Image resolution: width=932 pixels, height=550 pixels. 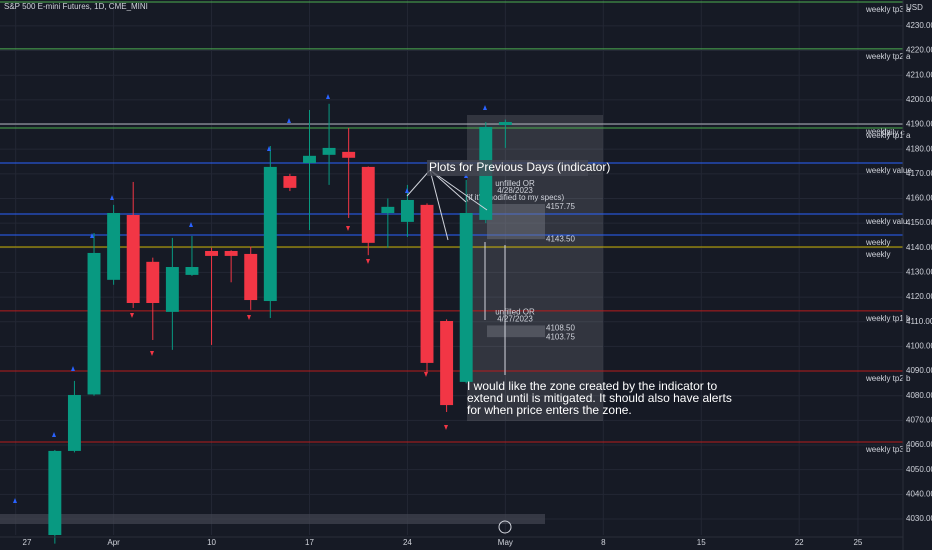 What do you see at coordinates (456, 272) in the screenshot?
I see `callout` at bounding box center [456, 272].